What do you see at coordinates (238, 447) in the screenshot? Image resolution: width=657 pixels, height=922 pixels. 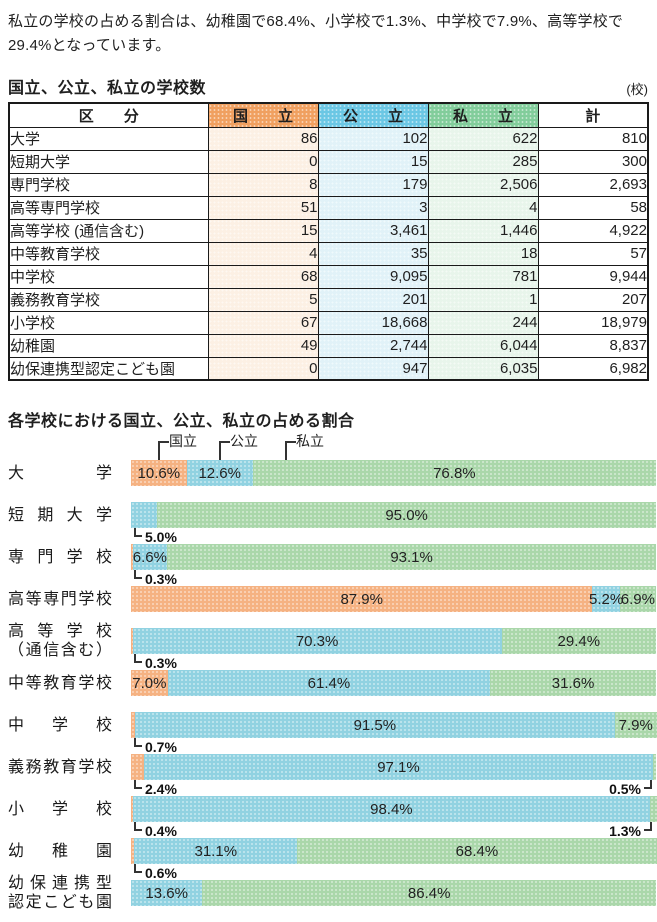 I see `legend-item-public: 公立` at bounding box center [238, 447].